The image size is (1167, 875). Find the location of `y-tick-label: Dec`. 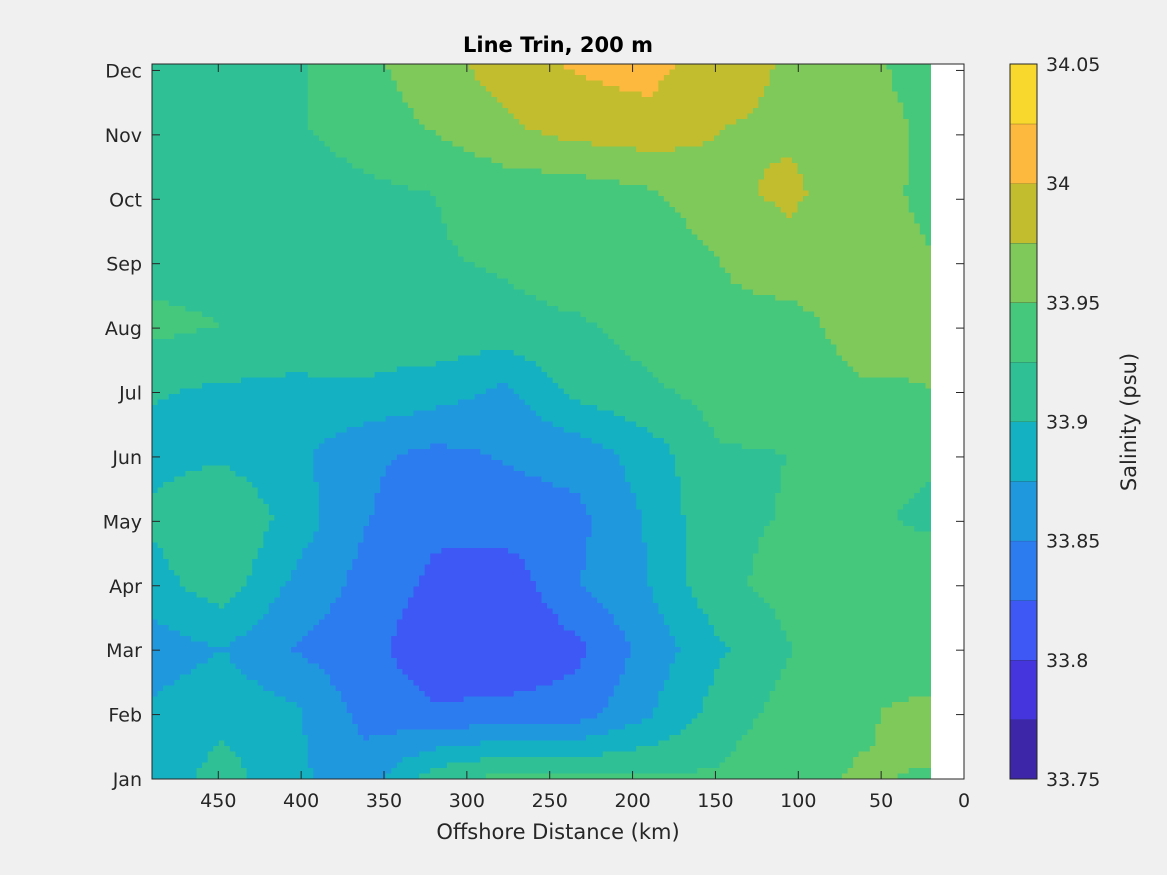

y-tick-label: Dec is located at coordinates (123, 71).